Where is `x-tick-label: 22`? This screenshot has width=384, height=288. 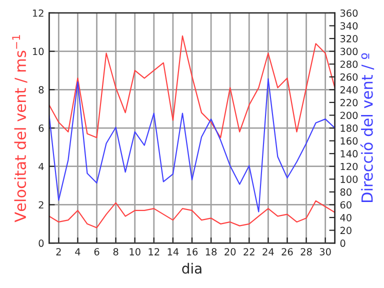 x-tick-label: 22 is located at coordinates (249, 252).